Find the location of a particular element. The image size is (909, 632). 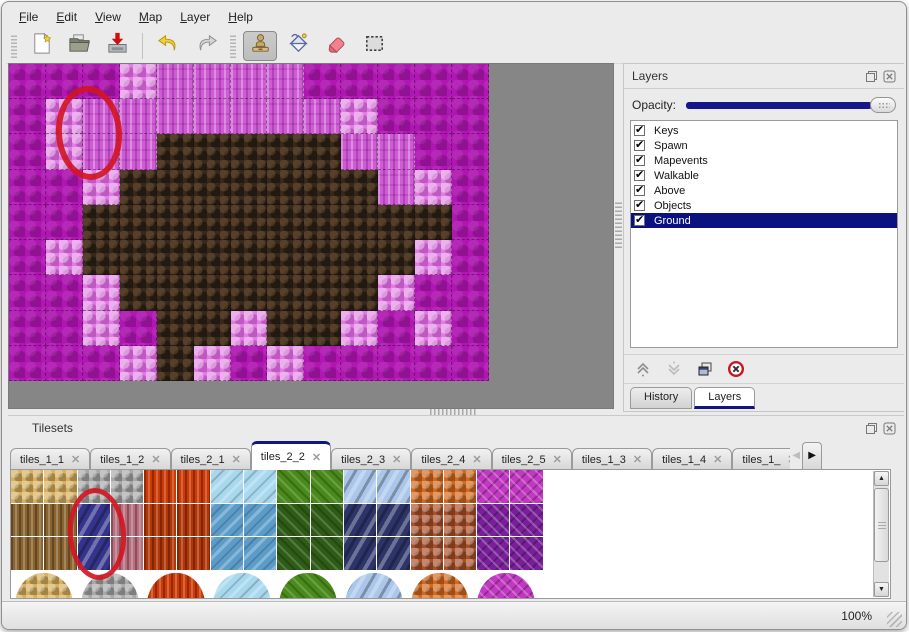

layer-row-keys: Keys is located at coordinates (764, 130).